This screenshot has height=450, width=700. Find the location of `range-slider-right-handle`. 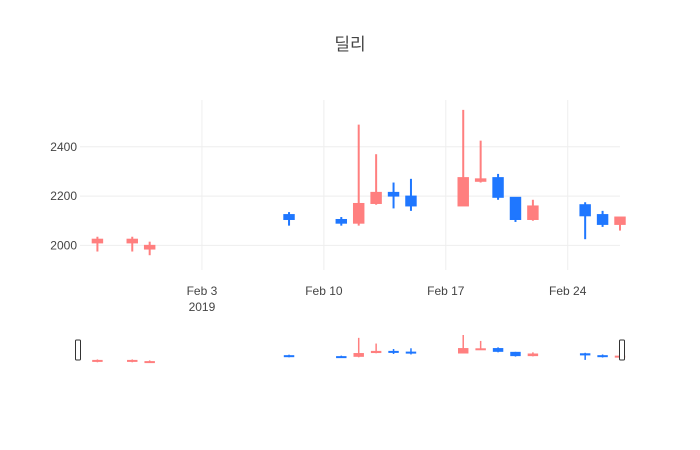

range-slider-right-handle is located at coordinates (622, 350).